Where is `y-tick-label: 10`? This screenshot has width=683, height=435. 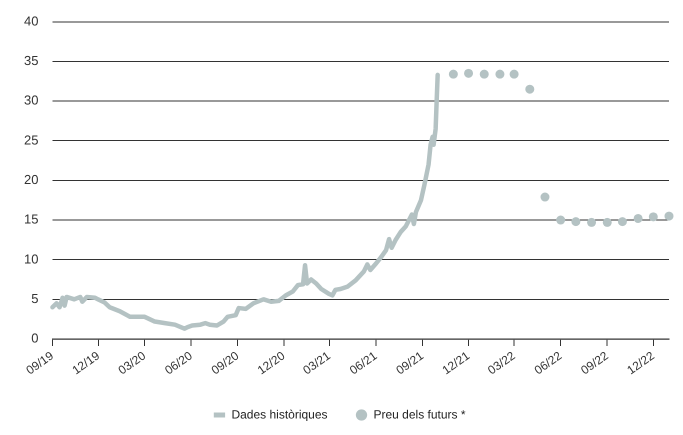
y-tick-label: 10 is located at coordinates (31, 258).